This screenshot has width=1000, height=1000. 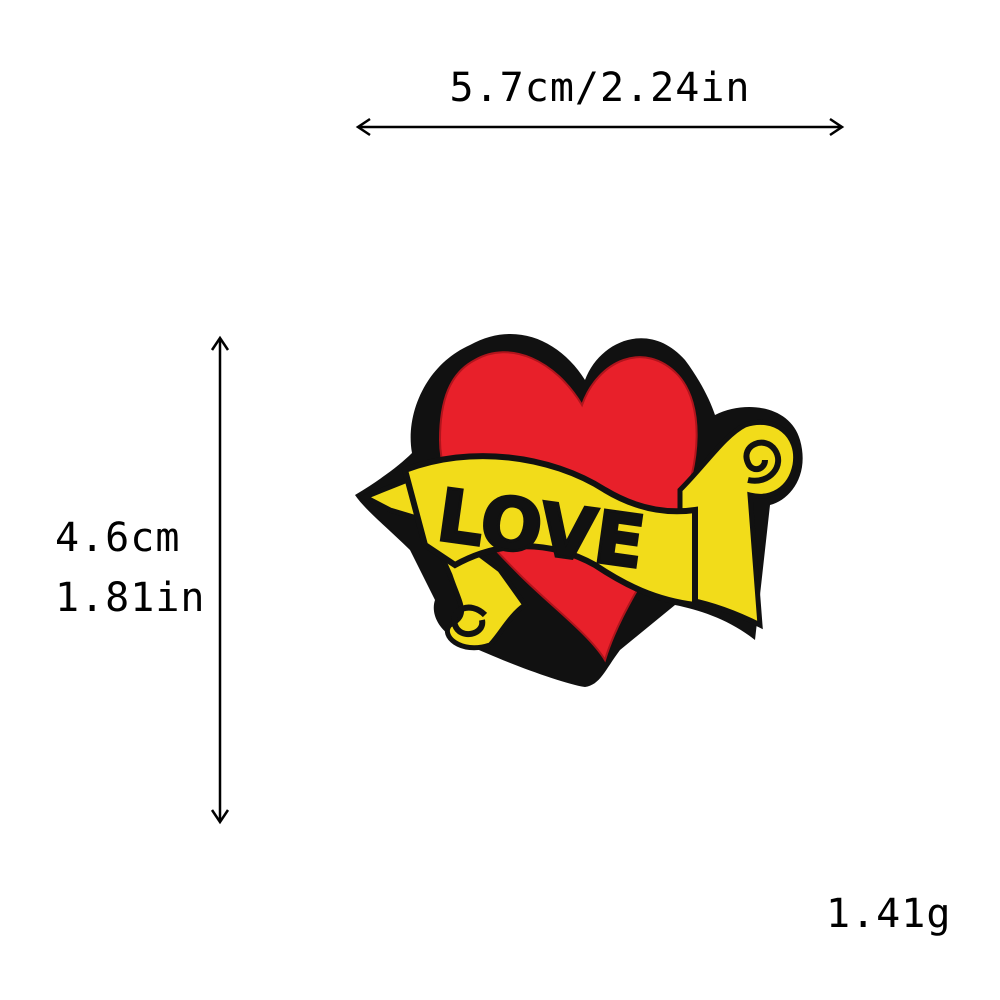 I want to click on height-in-label: 1.81in, so click(x=130, y=598).